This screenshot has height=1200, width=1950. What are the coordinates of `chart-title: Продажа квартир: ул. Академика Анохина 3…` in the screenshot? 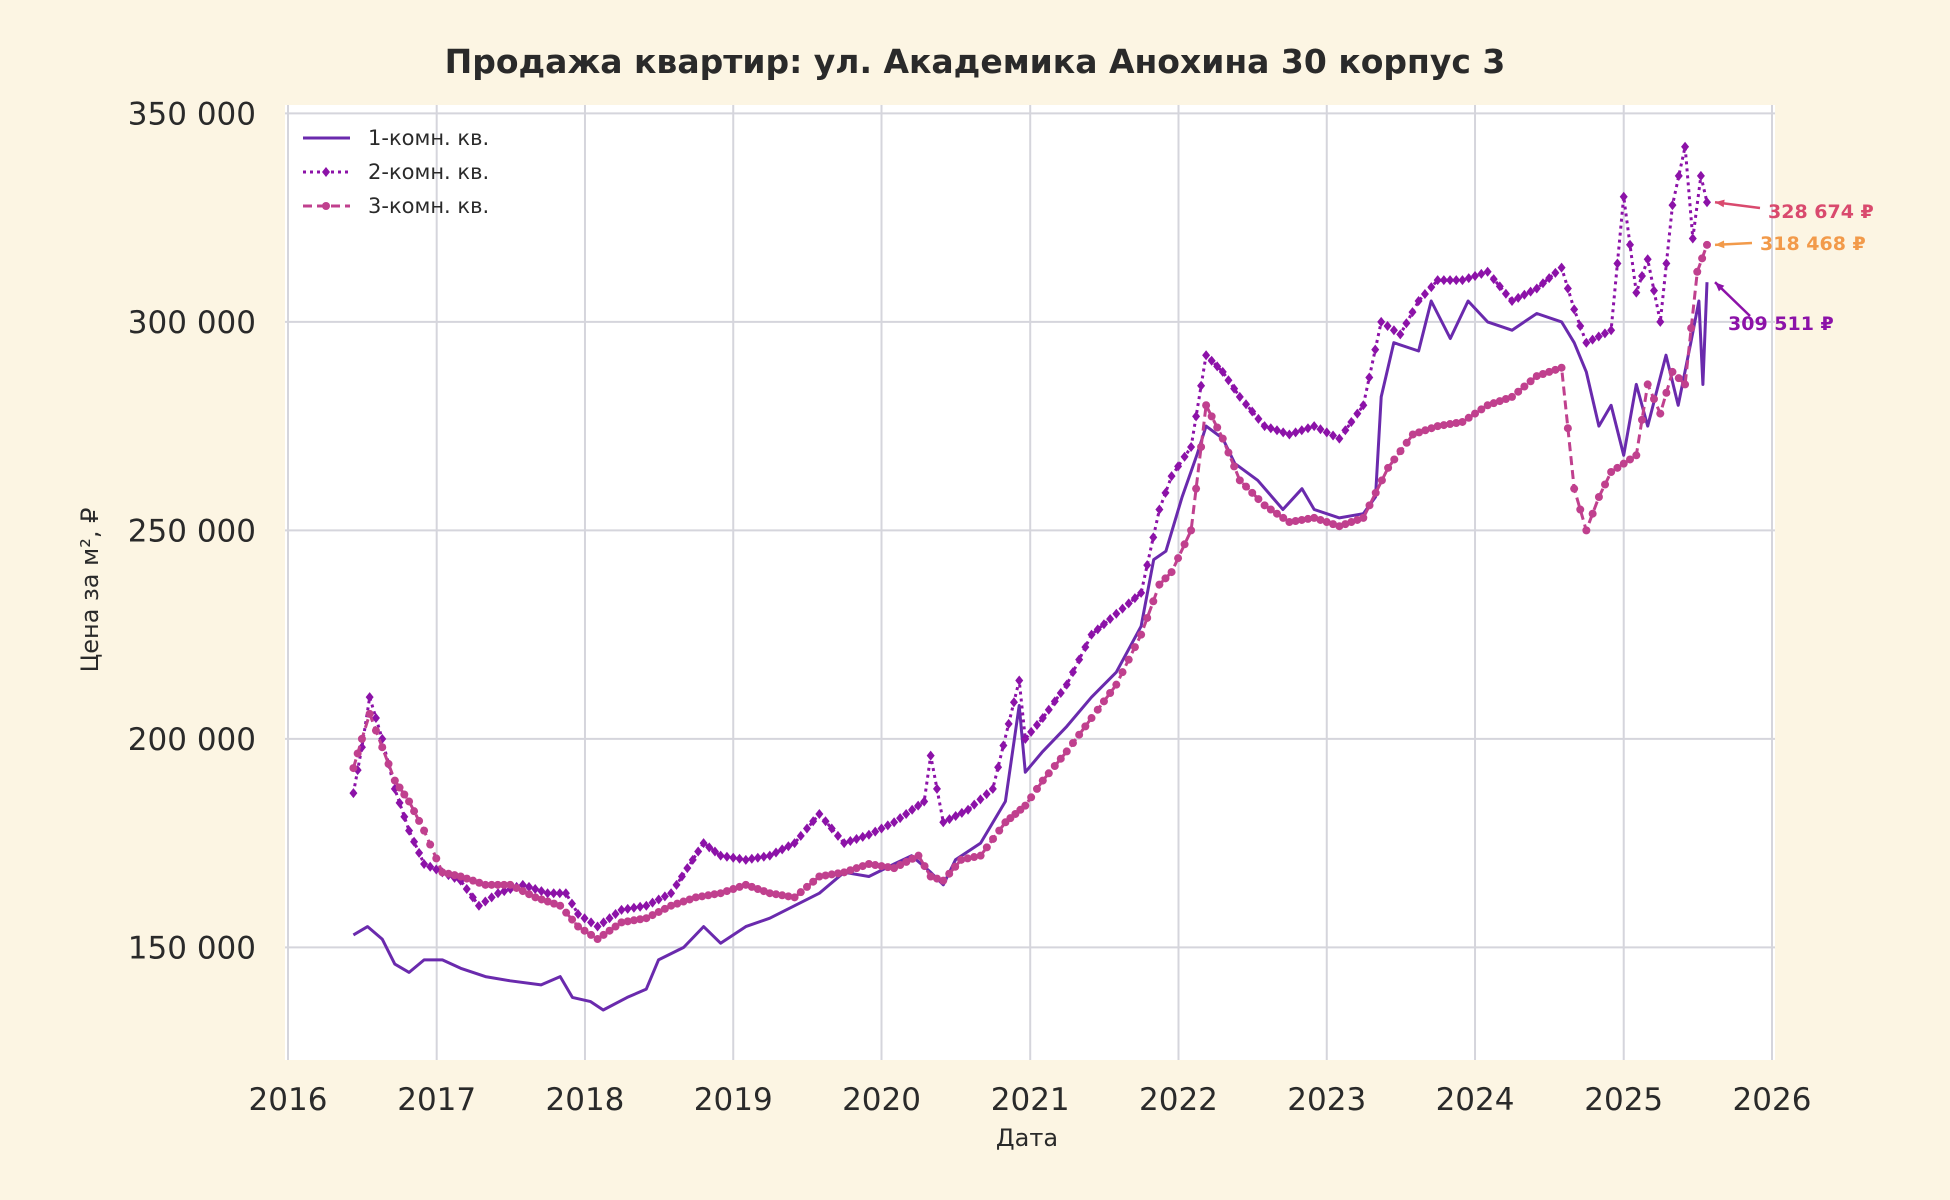 It's located at (975, 61).